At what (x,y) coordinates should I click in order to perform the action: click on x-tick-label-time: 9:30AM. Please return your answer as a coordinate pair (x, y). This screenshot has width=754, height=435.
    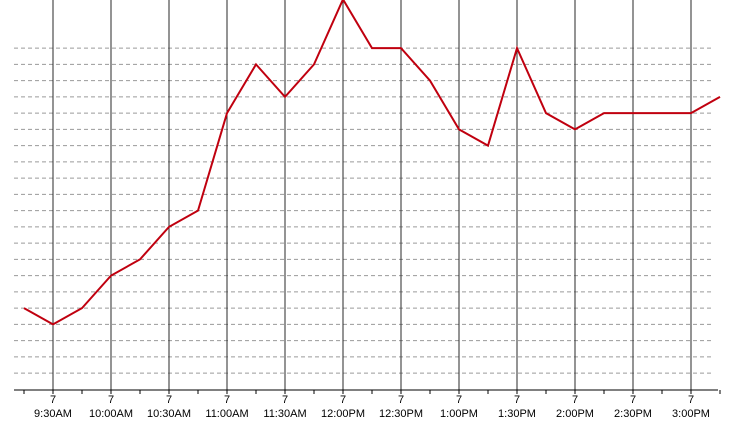
    Looking at the image, I should click on (53, 414).